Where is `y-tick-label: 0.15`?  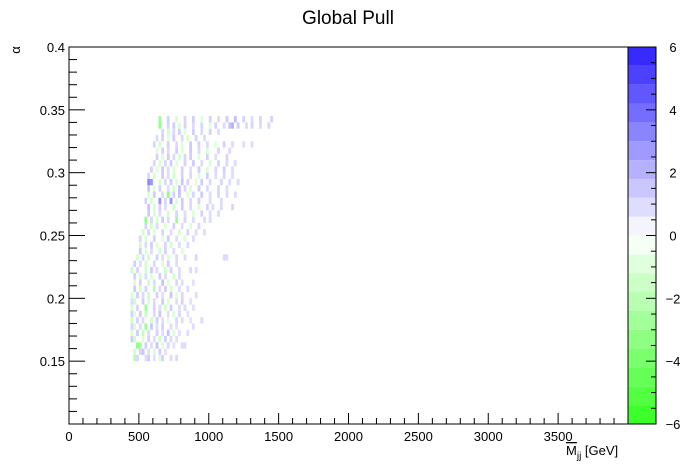 y-tick-label: 0.15 is located at coordinates (52, 361).